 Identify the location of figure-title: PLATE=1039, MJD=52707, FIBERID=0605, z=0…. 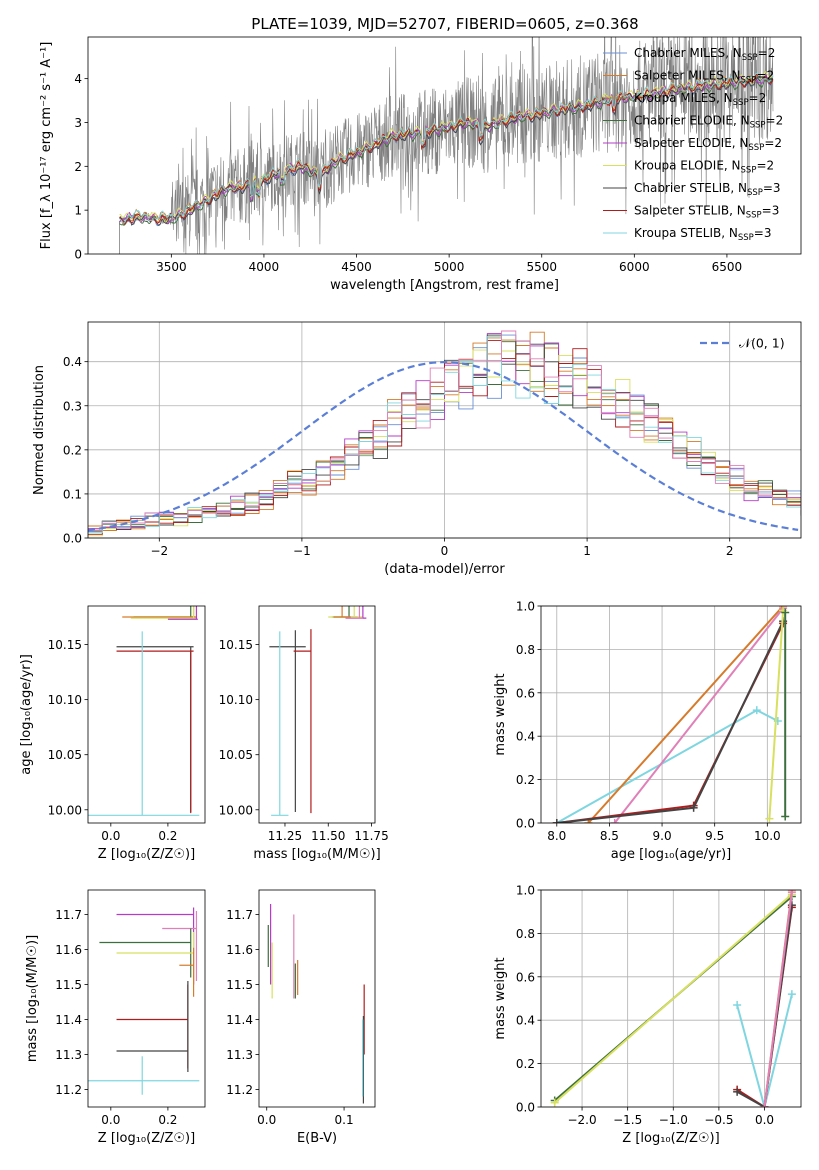
(444, 24).